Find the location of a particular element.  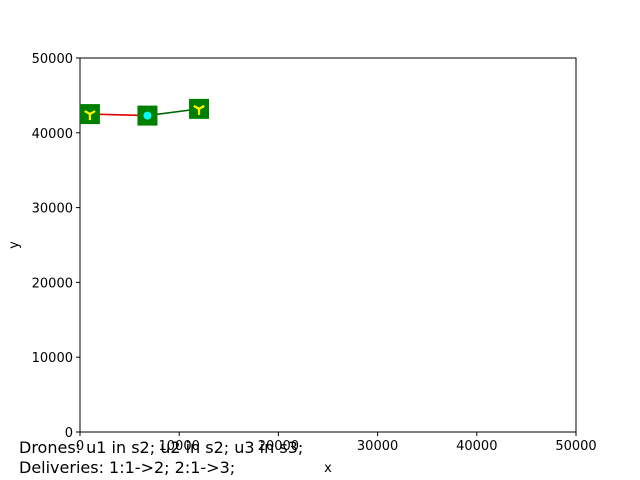

x-tick-label: 30000 is located at coordinates (377, 446).